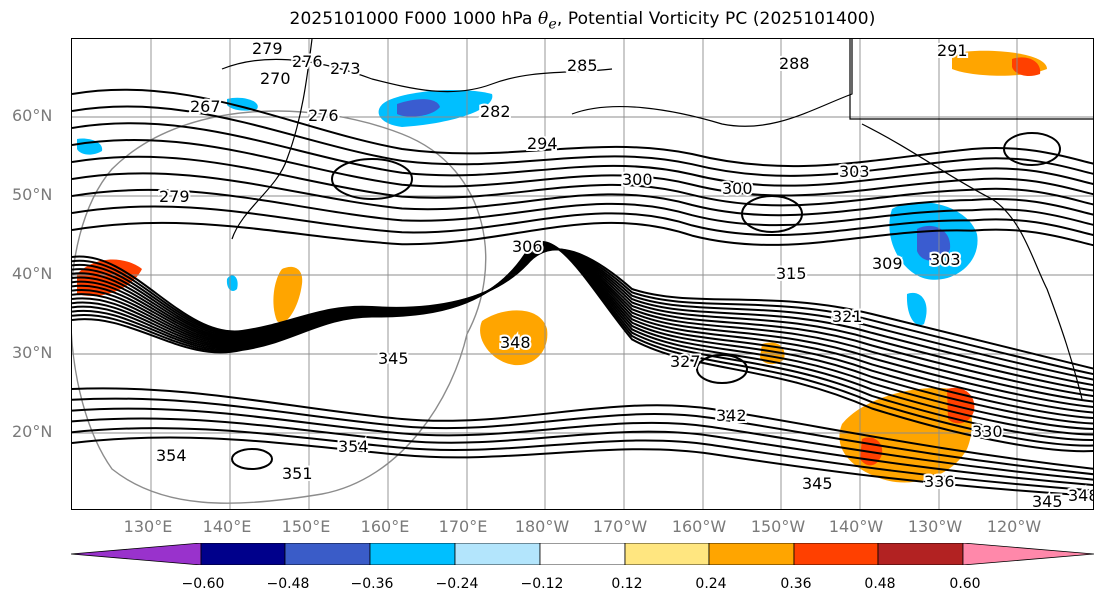 This screenshot has height=603, width=1105. What do you see at coordinates (971, 79) in the screenshot?
I see `domain-box` at bounding box center [971, 79].